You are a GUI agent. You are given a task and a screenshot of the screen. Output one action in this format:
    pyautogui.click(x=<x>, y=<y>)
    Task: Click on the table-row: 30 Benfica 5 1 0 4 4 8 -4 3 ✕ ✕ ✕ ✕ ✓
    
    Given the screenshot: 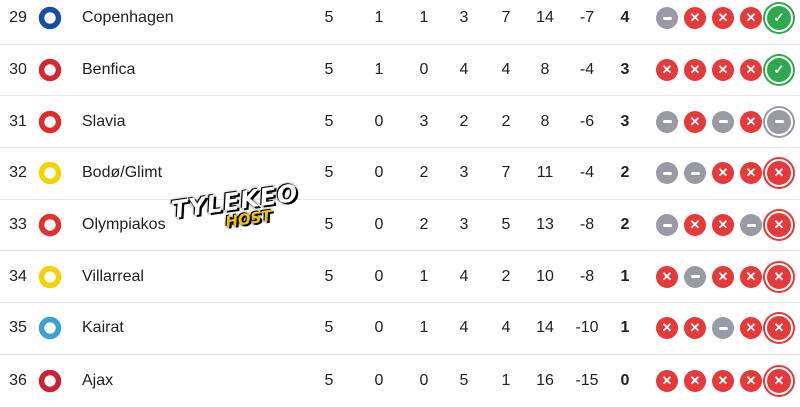 What is the action you would take?
    pyautogui.click(x=400, y=71)
    